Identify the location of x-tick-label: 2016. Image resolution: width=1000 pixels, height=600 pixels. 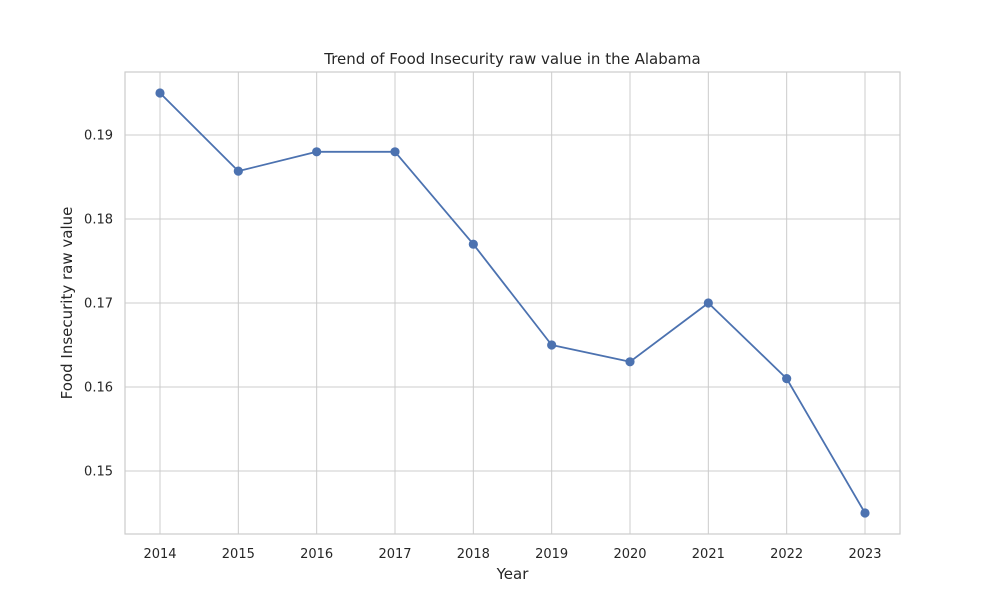
(316, 554).